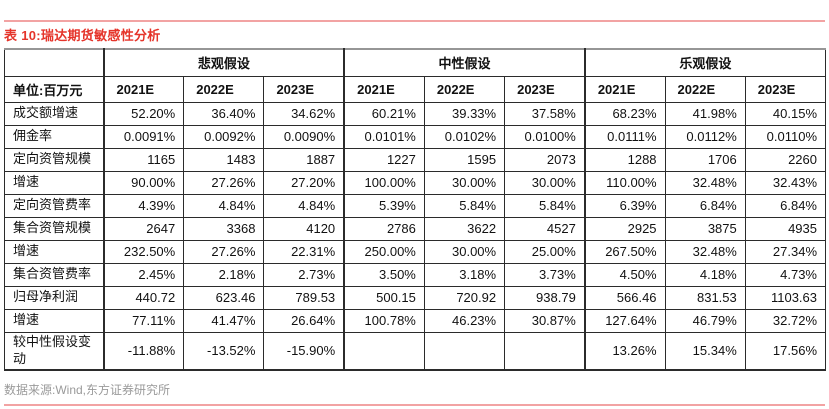  What do you see at coordinates (545, 159) in the screenshot?
I see `data-cell: 2073` at bounding box center [545, 159].